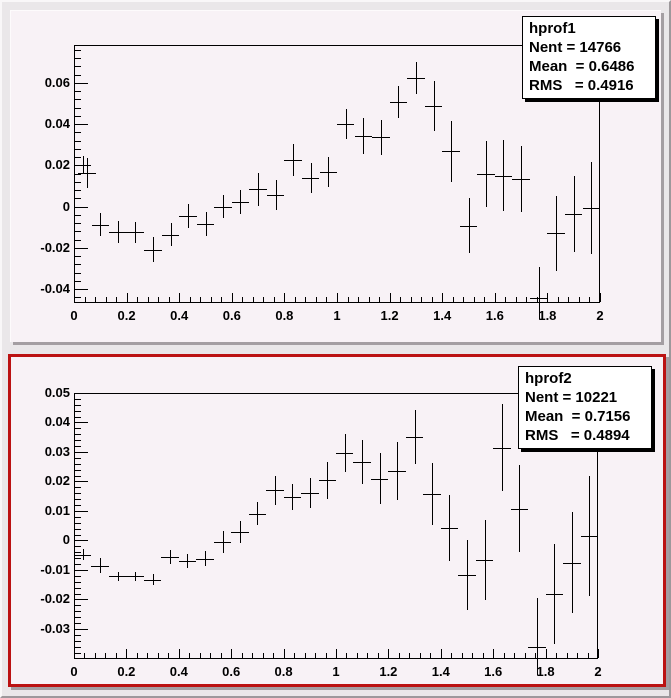 The width and height of the screenshot is (671, 698). What do you see at coordinates (74, 671) in the screenshot?
I see `x-tick-label: 0` at bounding box center [74, 671].